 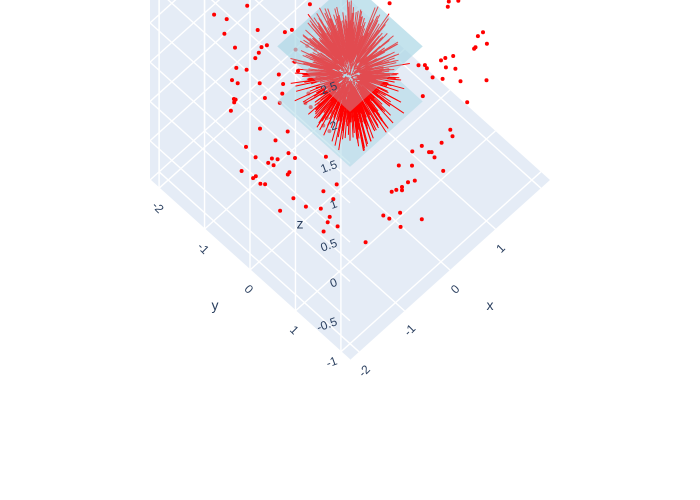 What do you see at coordinates (329, 245) in the screenshot?
I see `z-tick-label: 0.5` at bounding box center [329, 245].